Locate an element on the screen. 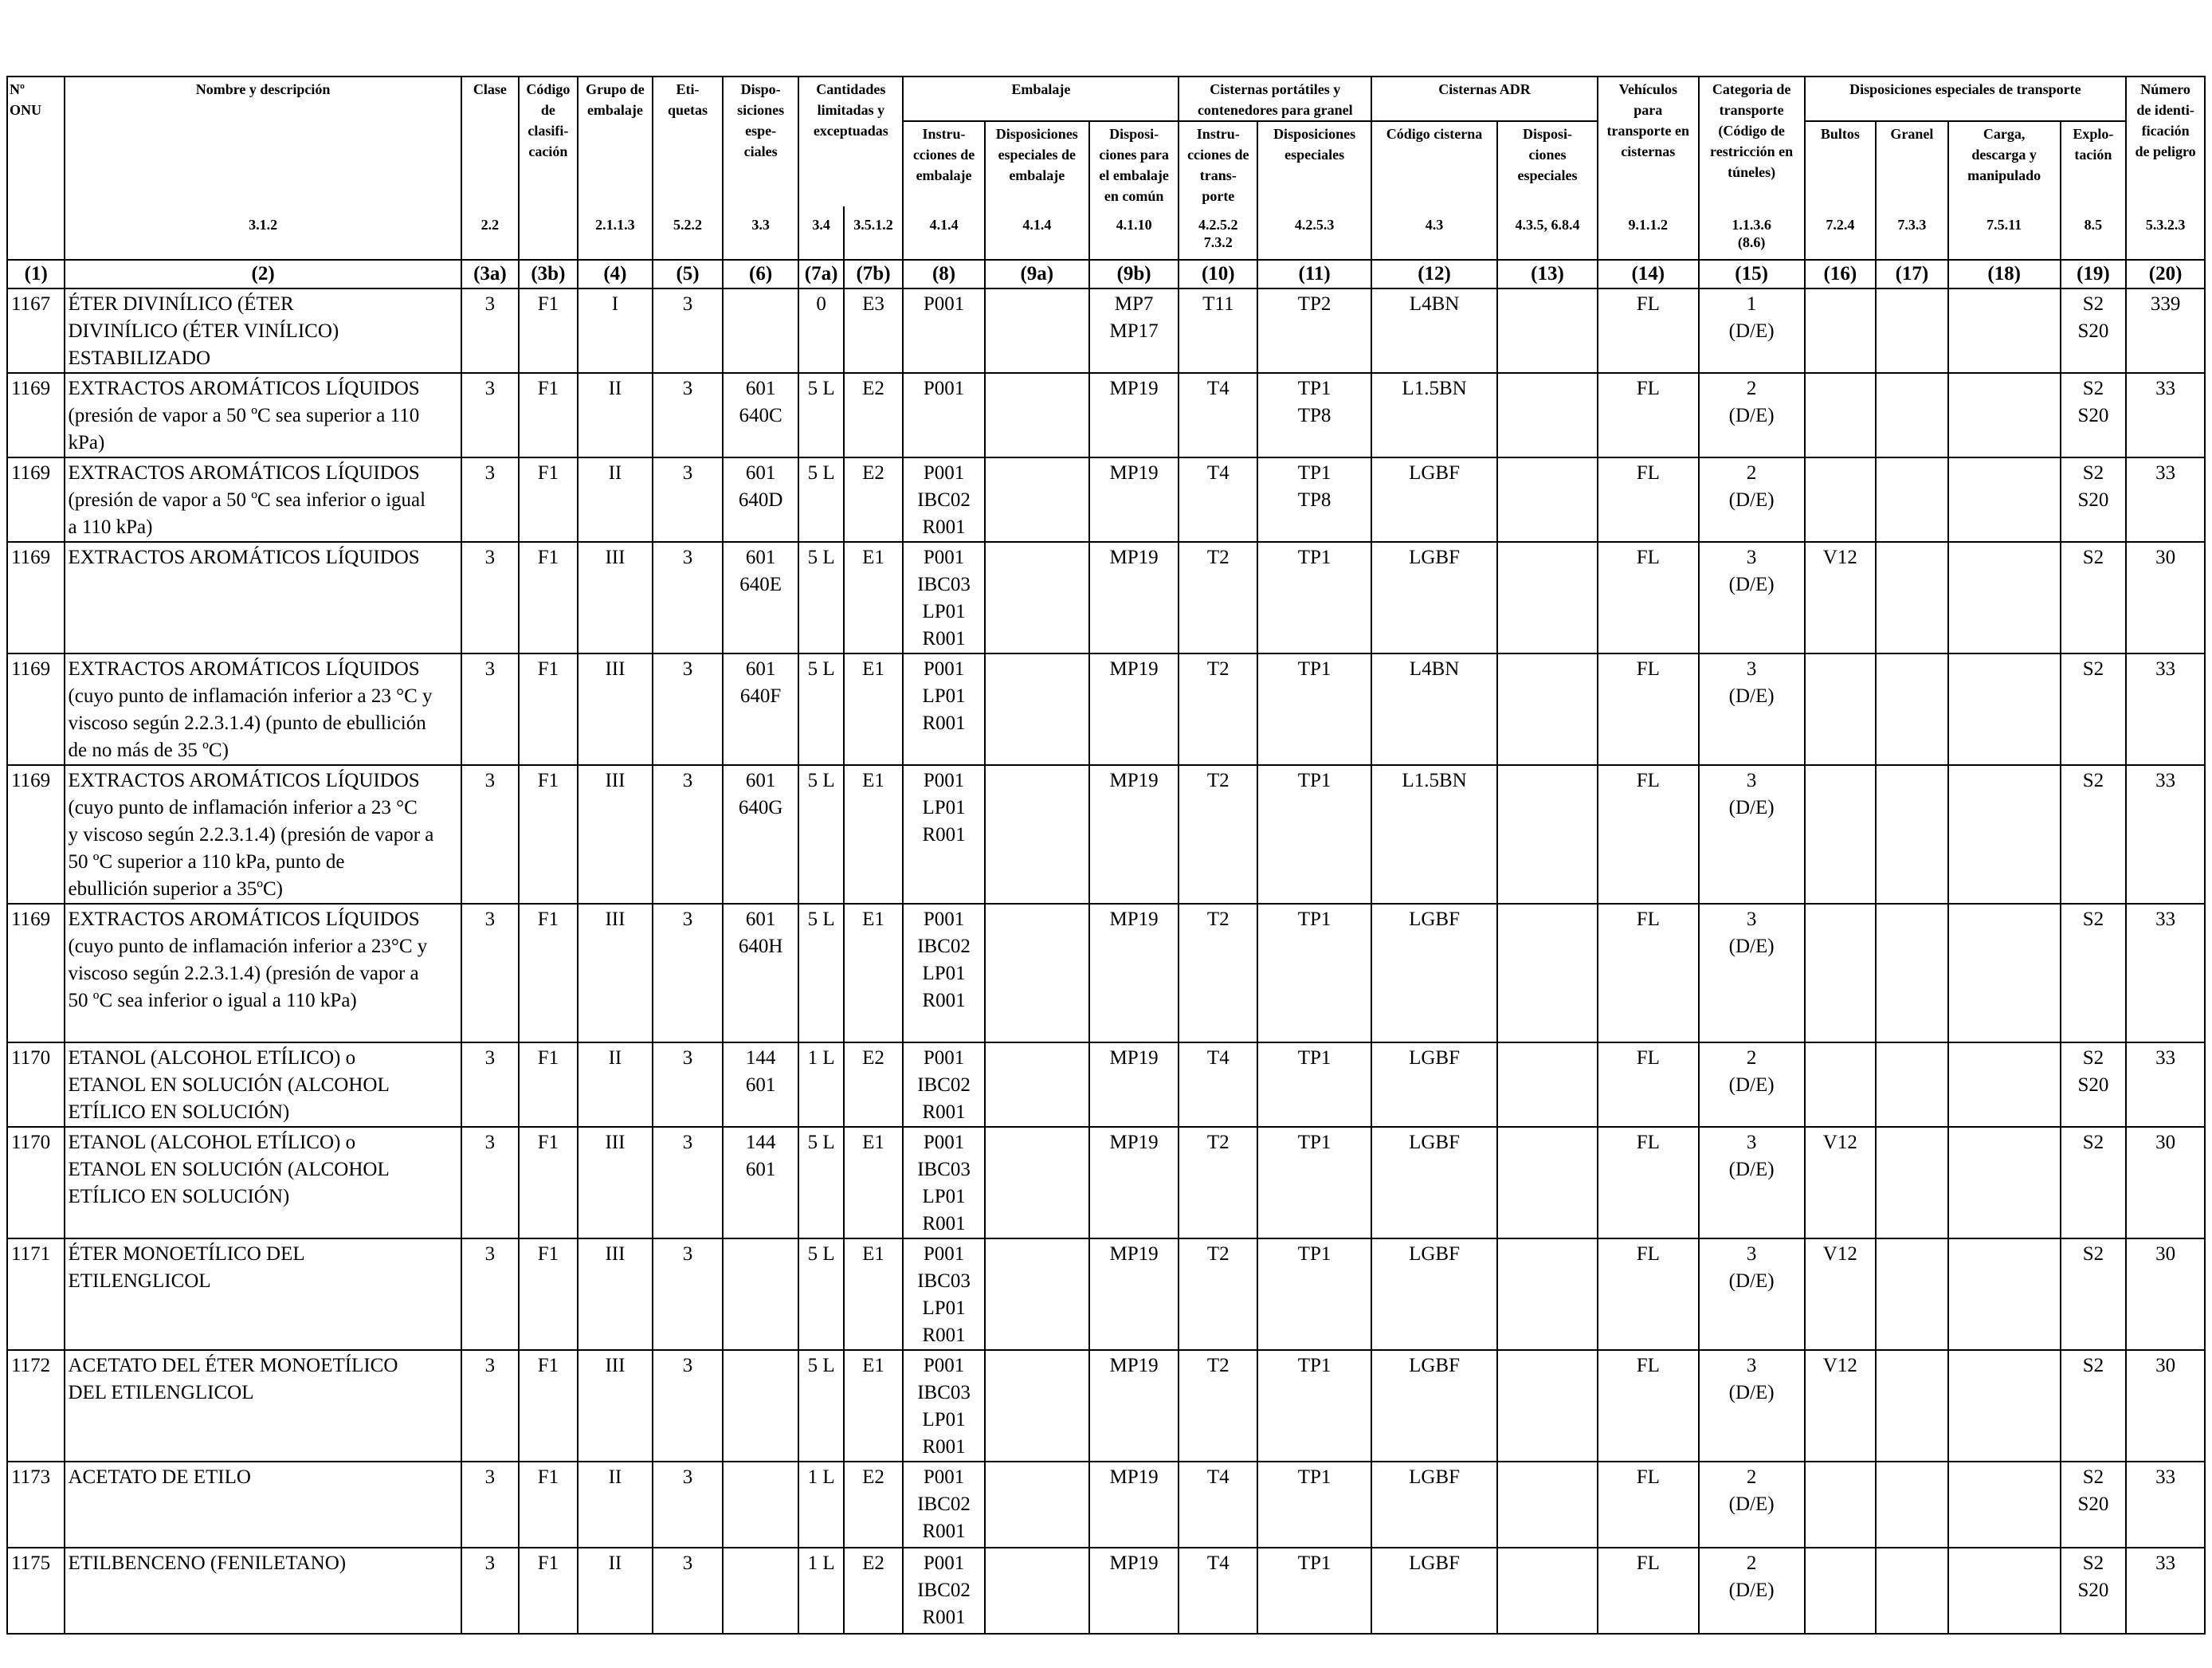 The width and height of the screenshot is (2212, 1668). cell-c2: ÉTER MONOETÍLICO DEL ETILENGLICOL is located at coordinates (263, 1294).